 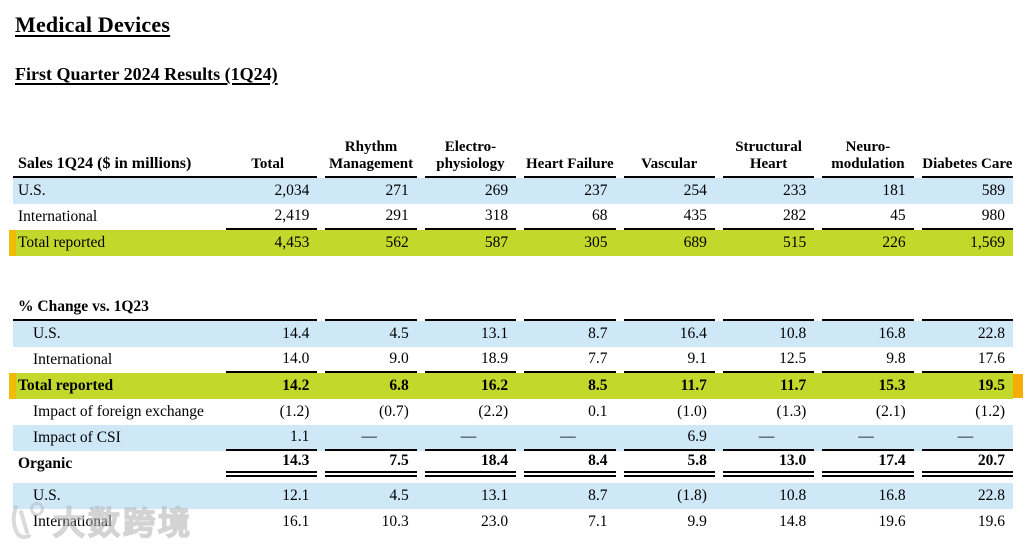 What do you see at coordinates (598, 411) in the screenshot?
I see `cell-value: 0.1` at bounding box center [598, 411].